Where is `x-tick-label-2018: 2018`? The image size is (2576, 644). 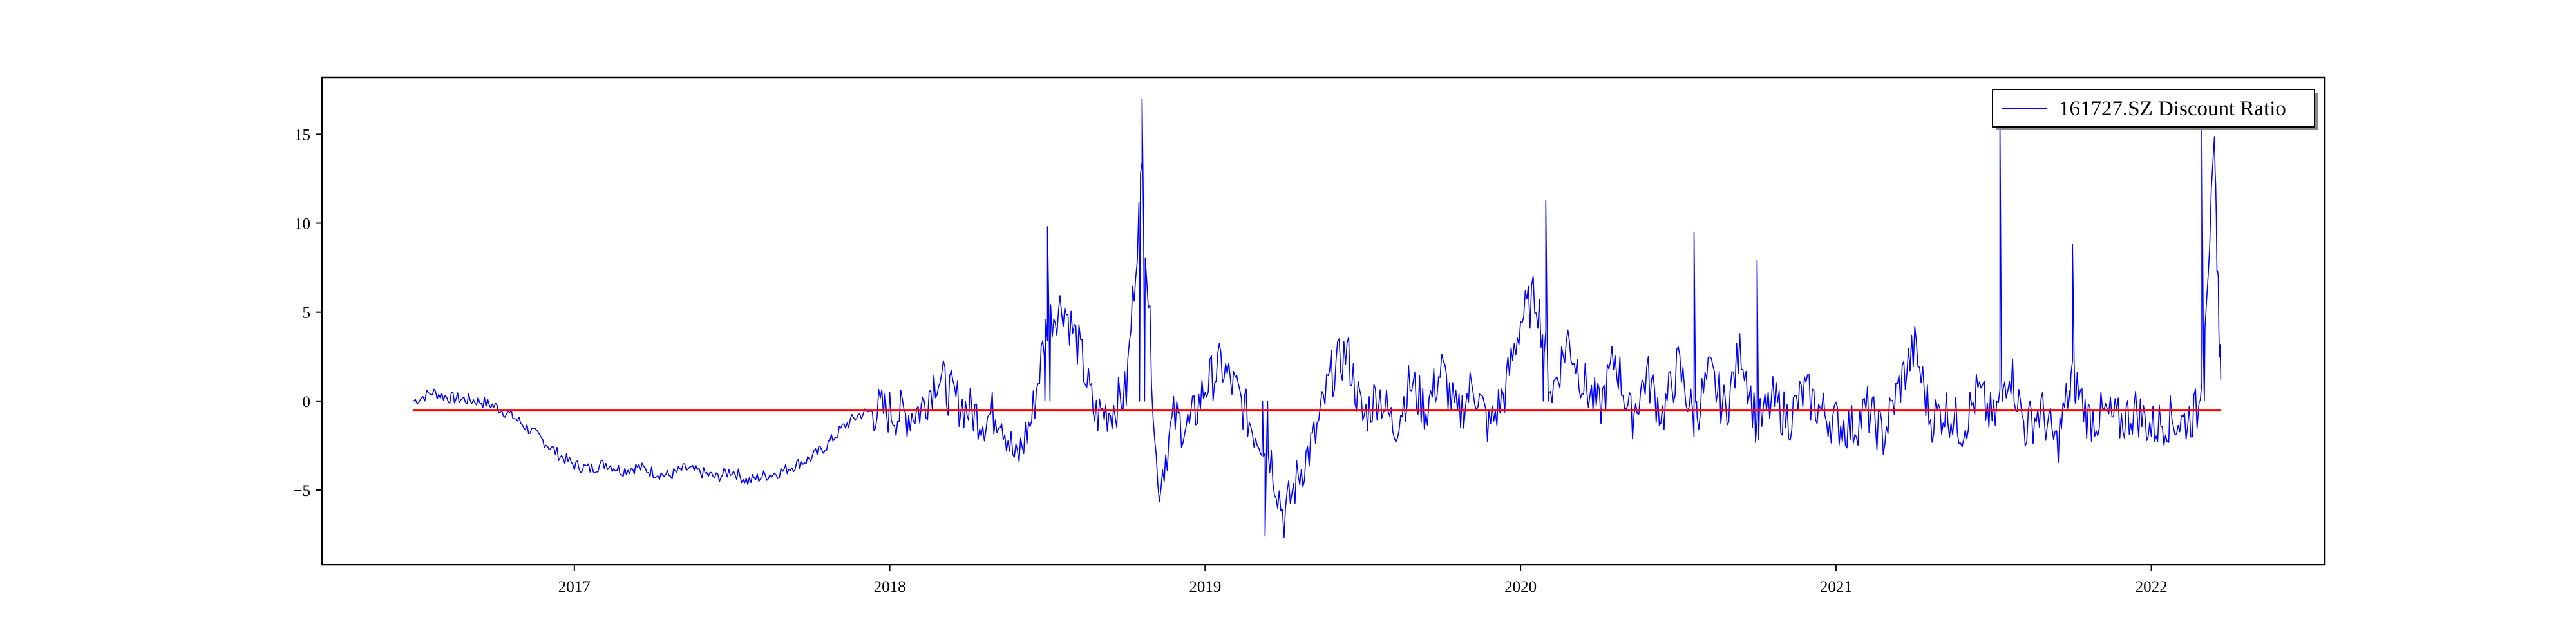 x-tick-label-2018: 2018 is located at coordinates (890, 587).